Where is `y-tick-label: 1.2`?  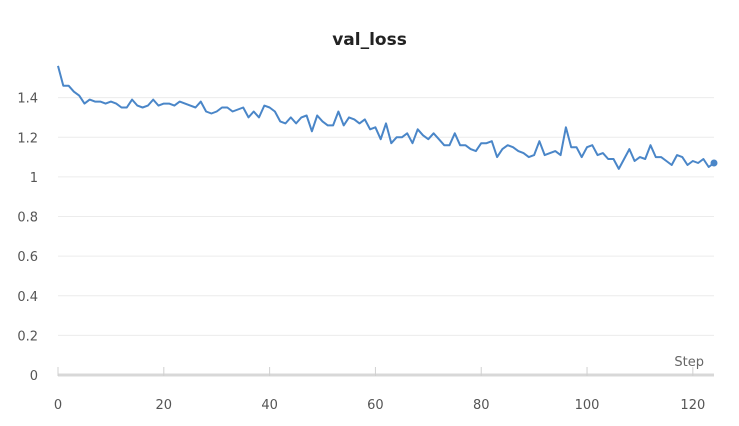 y-tick-label: 1.2 is located at coordinates (27, 138).